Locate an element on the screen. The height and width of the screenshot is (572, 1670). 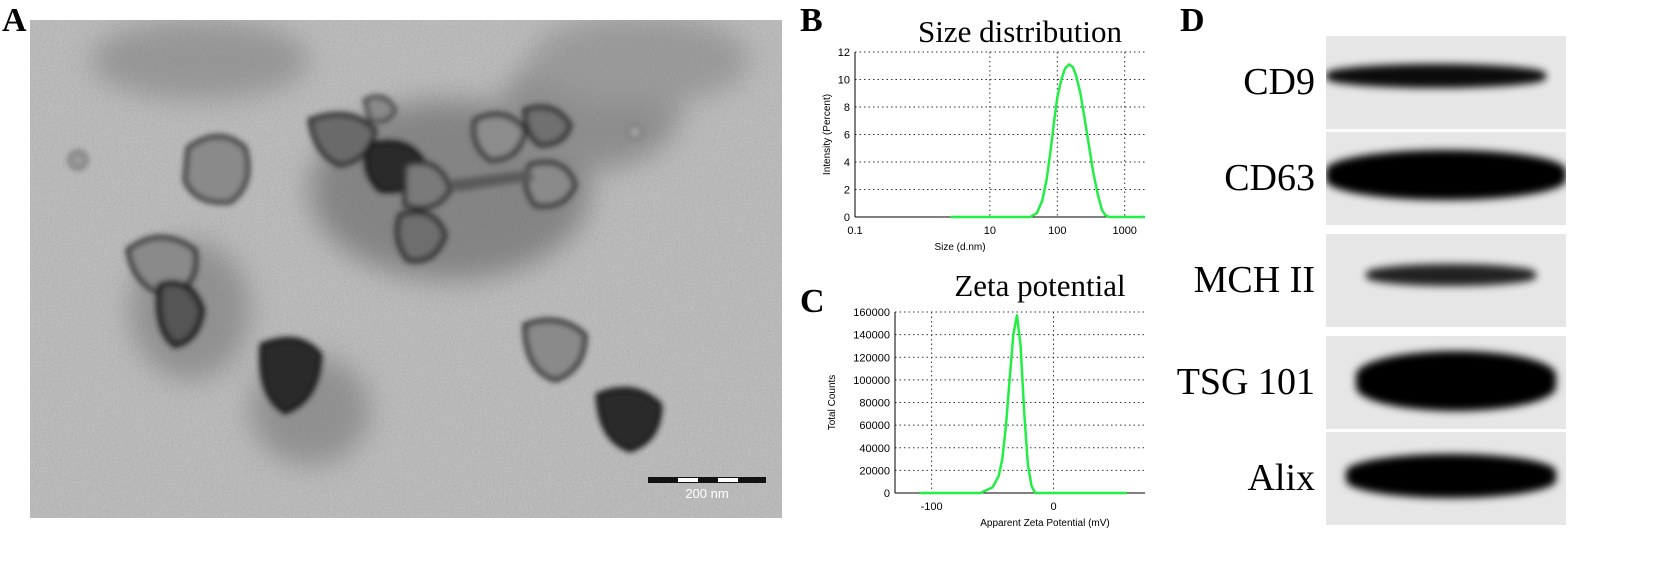
x-axis-label: Apparent Zeta Potential (mV) is located at coordinates (1045, 523).